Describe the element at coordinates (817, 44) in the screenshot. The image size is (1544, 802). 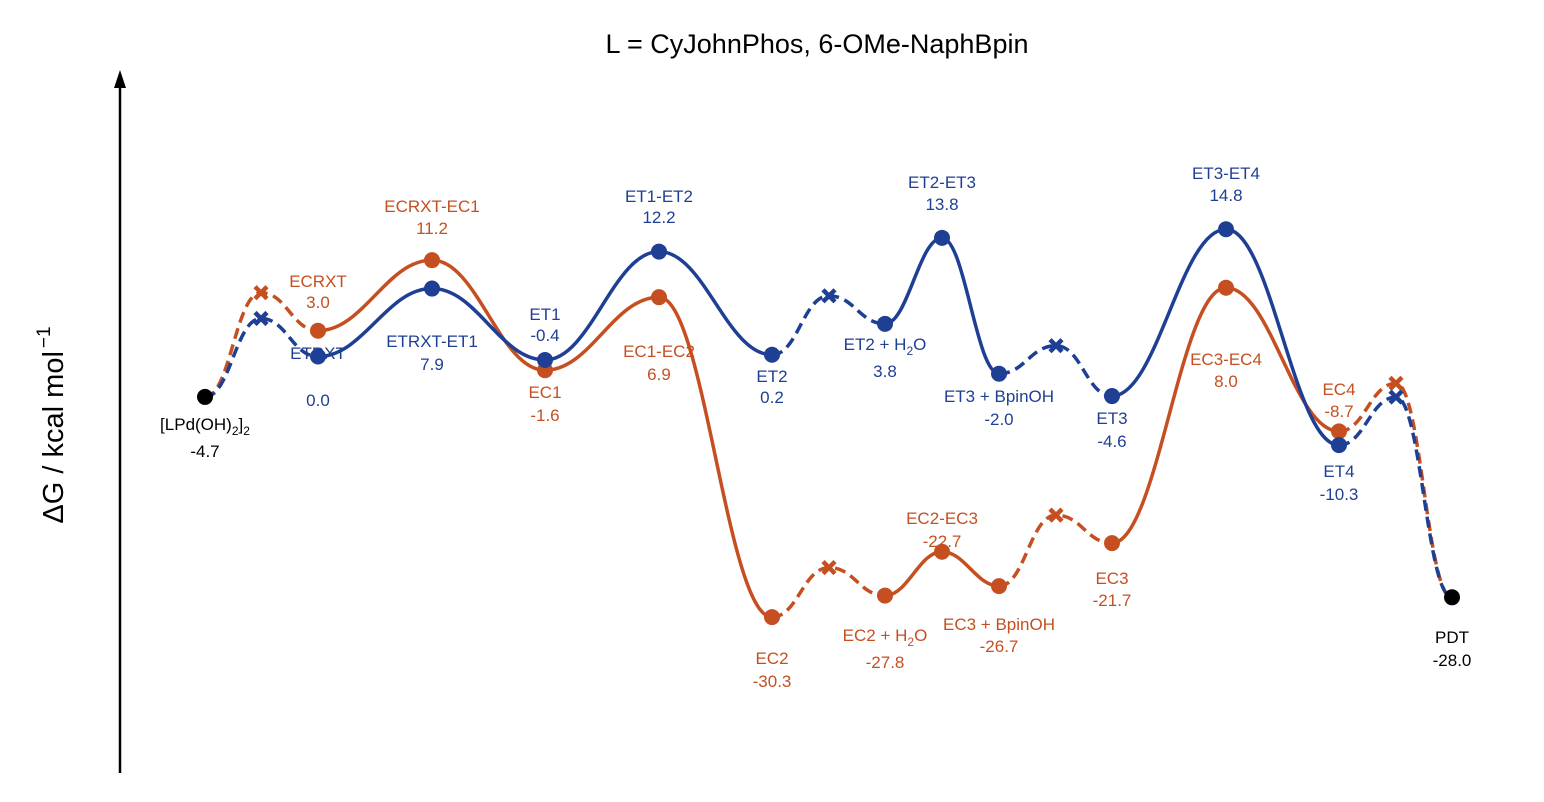
I see `chart-title: L = CyJohnPhos, 6-OMe-NaphBpin` at that location.